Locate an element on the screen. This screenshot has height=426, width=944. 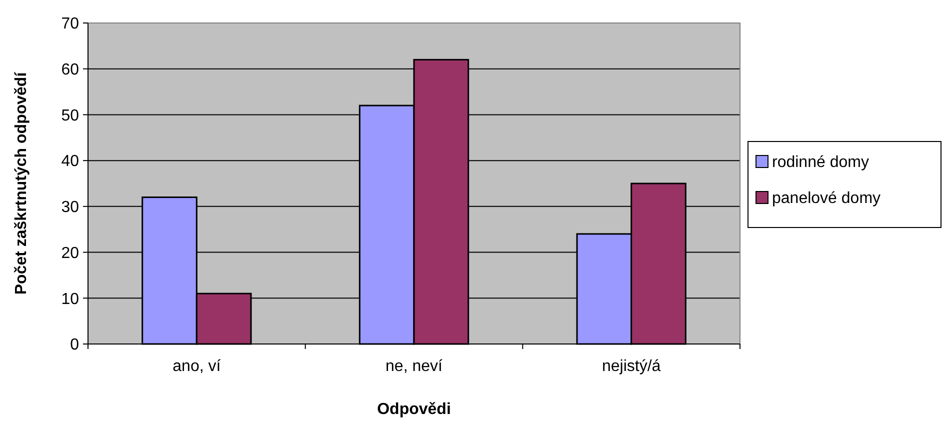
legend-label: rodinné domy is located at coordinates (820, 163).